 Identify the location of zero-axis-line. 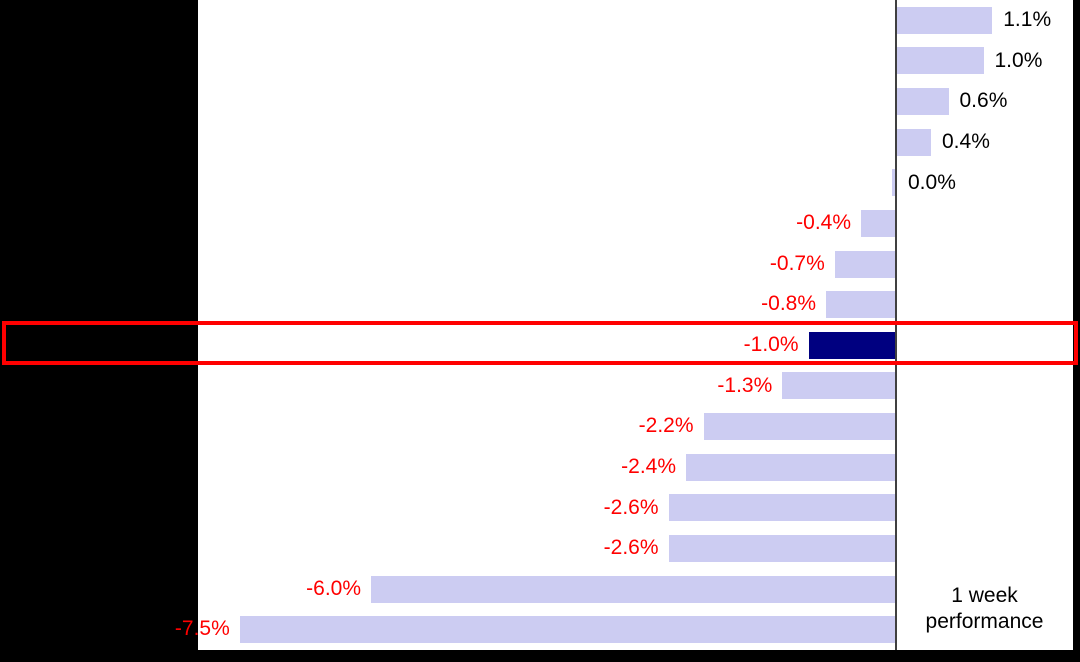
(896, 325).